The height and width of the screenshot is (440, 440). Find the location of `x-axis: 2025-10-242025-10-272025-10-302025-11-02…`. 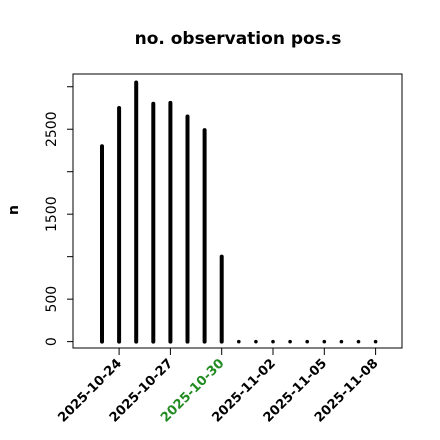

x-axis: 2025-10-242025-10-272025-10-302025-11-02… is located at coordinates (218, 386).